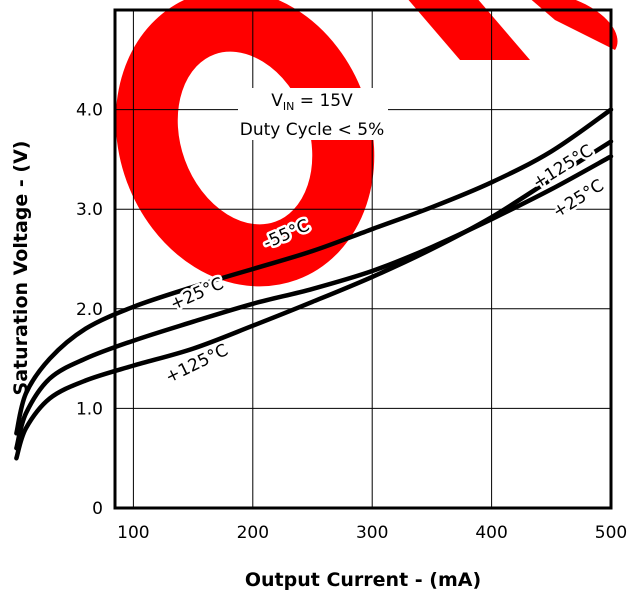  Describe the element at coordinates (133, 533) in the screenshot. I see `x-tick-label: 100` at that location.